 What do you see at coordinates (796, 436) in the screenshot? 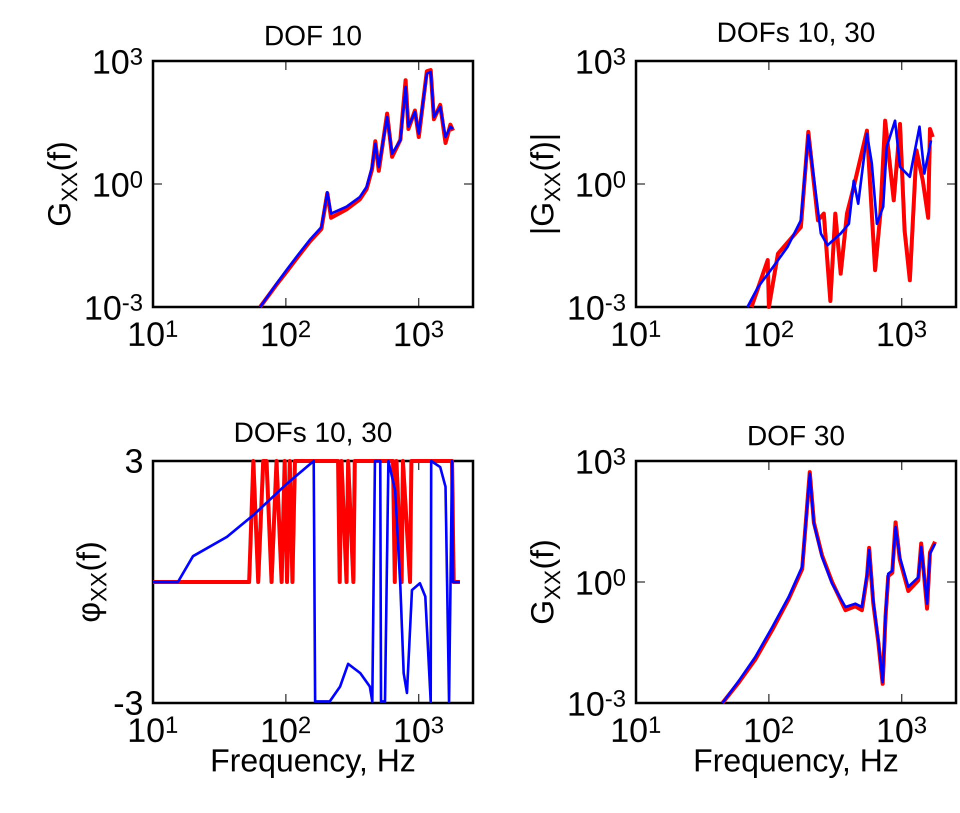
I see `chart-title: DOF 30` at bounding box center [796, 436].